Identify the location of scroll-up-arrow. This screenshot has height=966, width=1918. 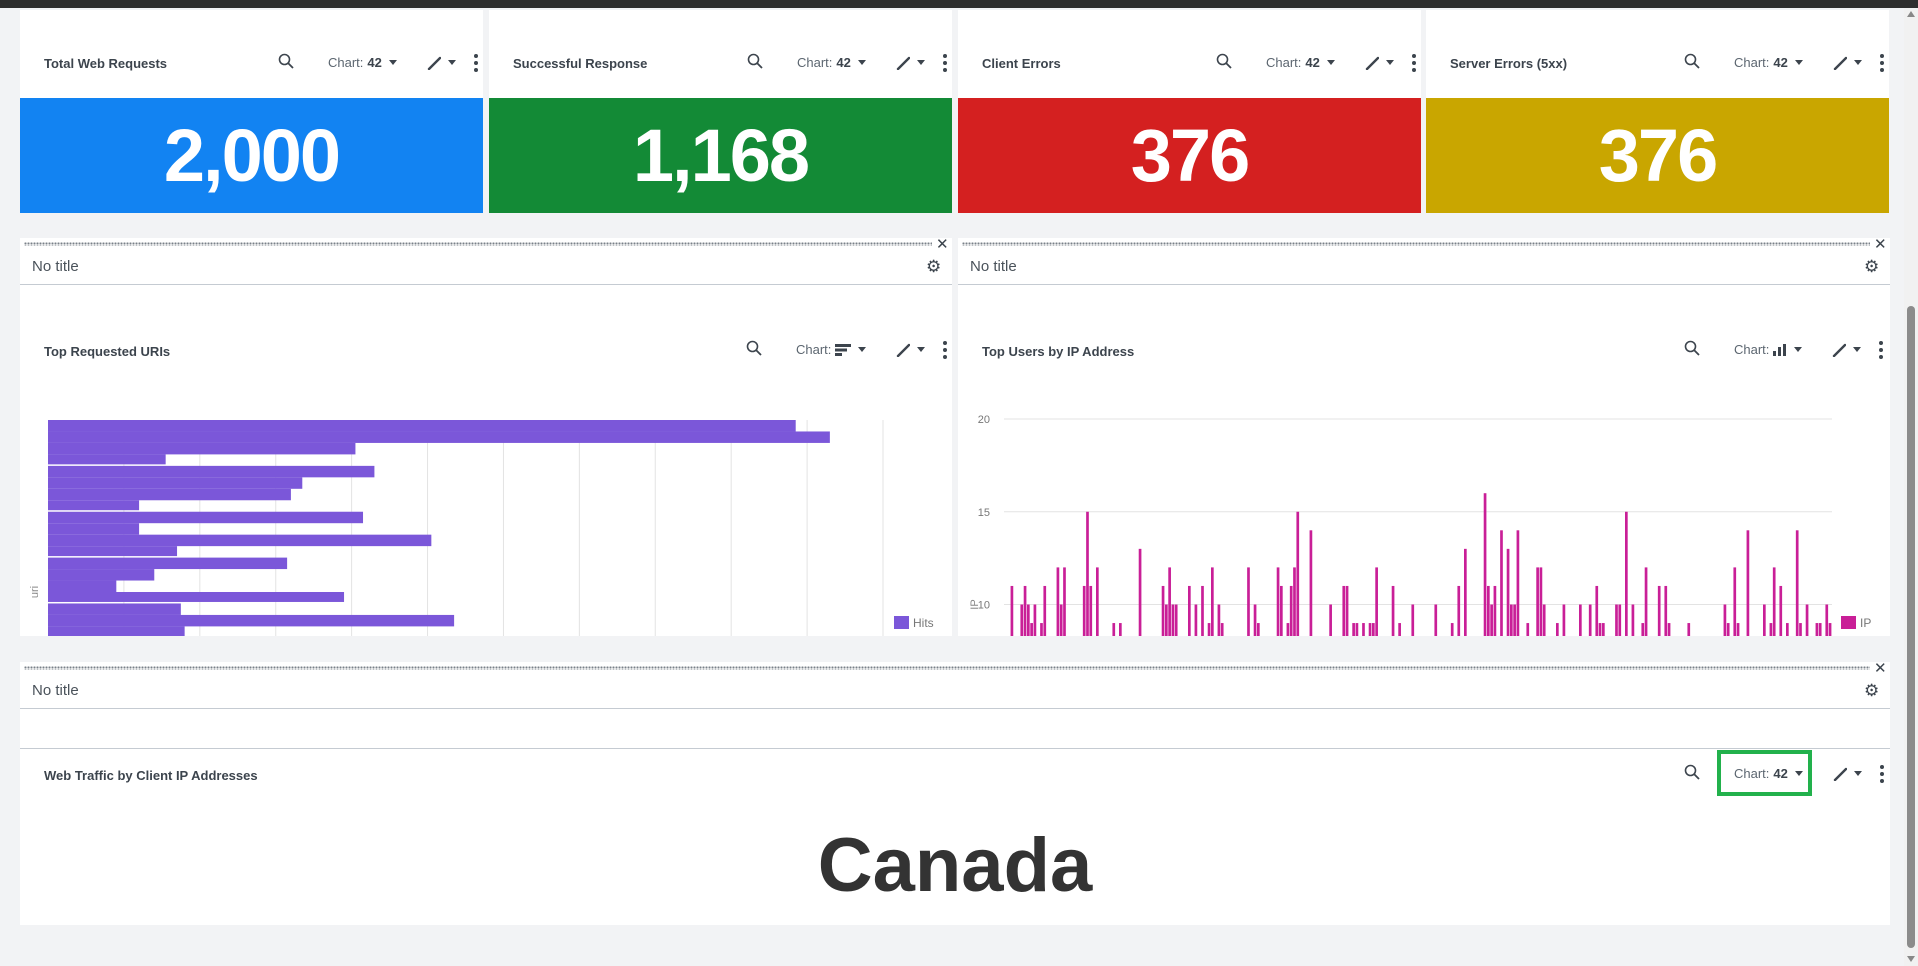
(1911, 14).